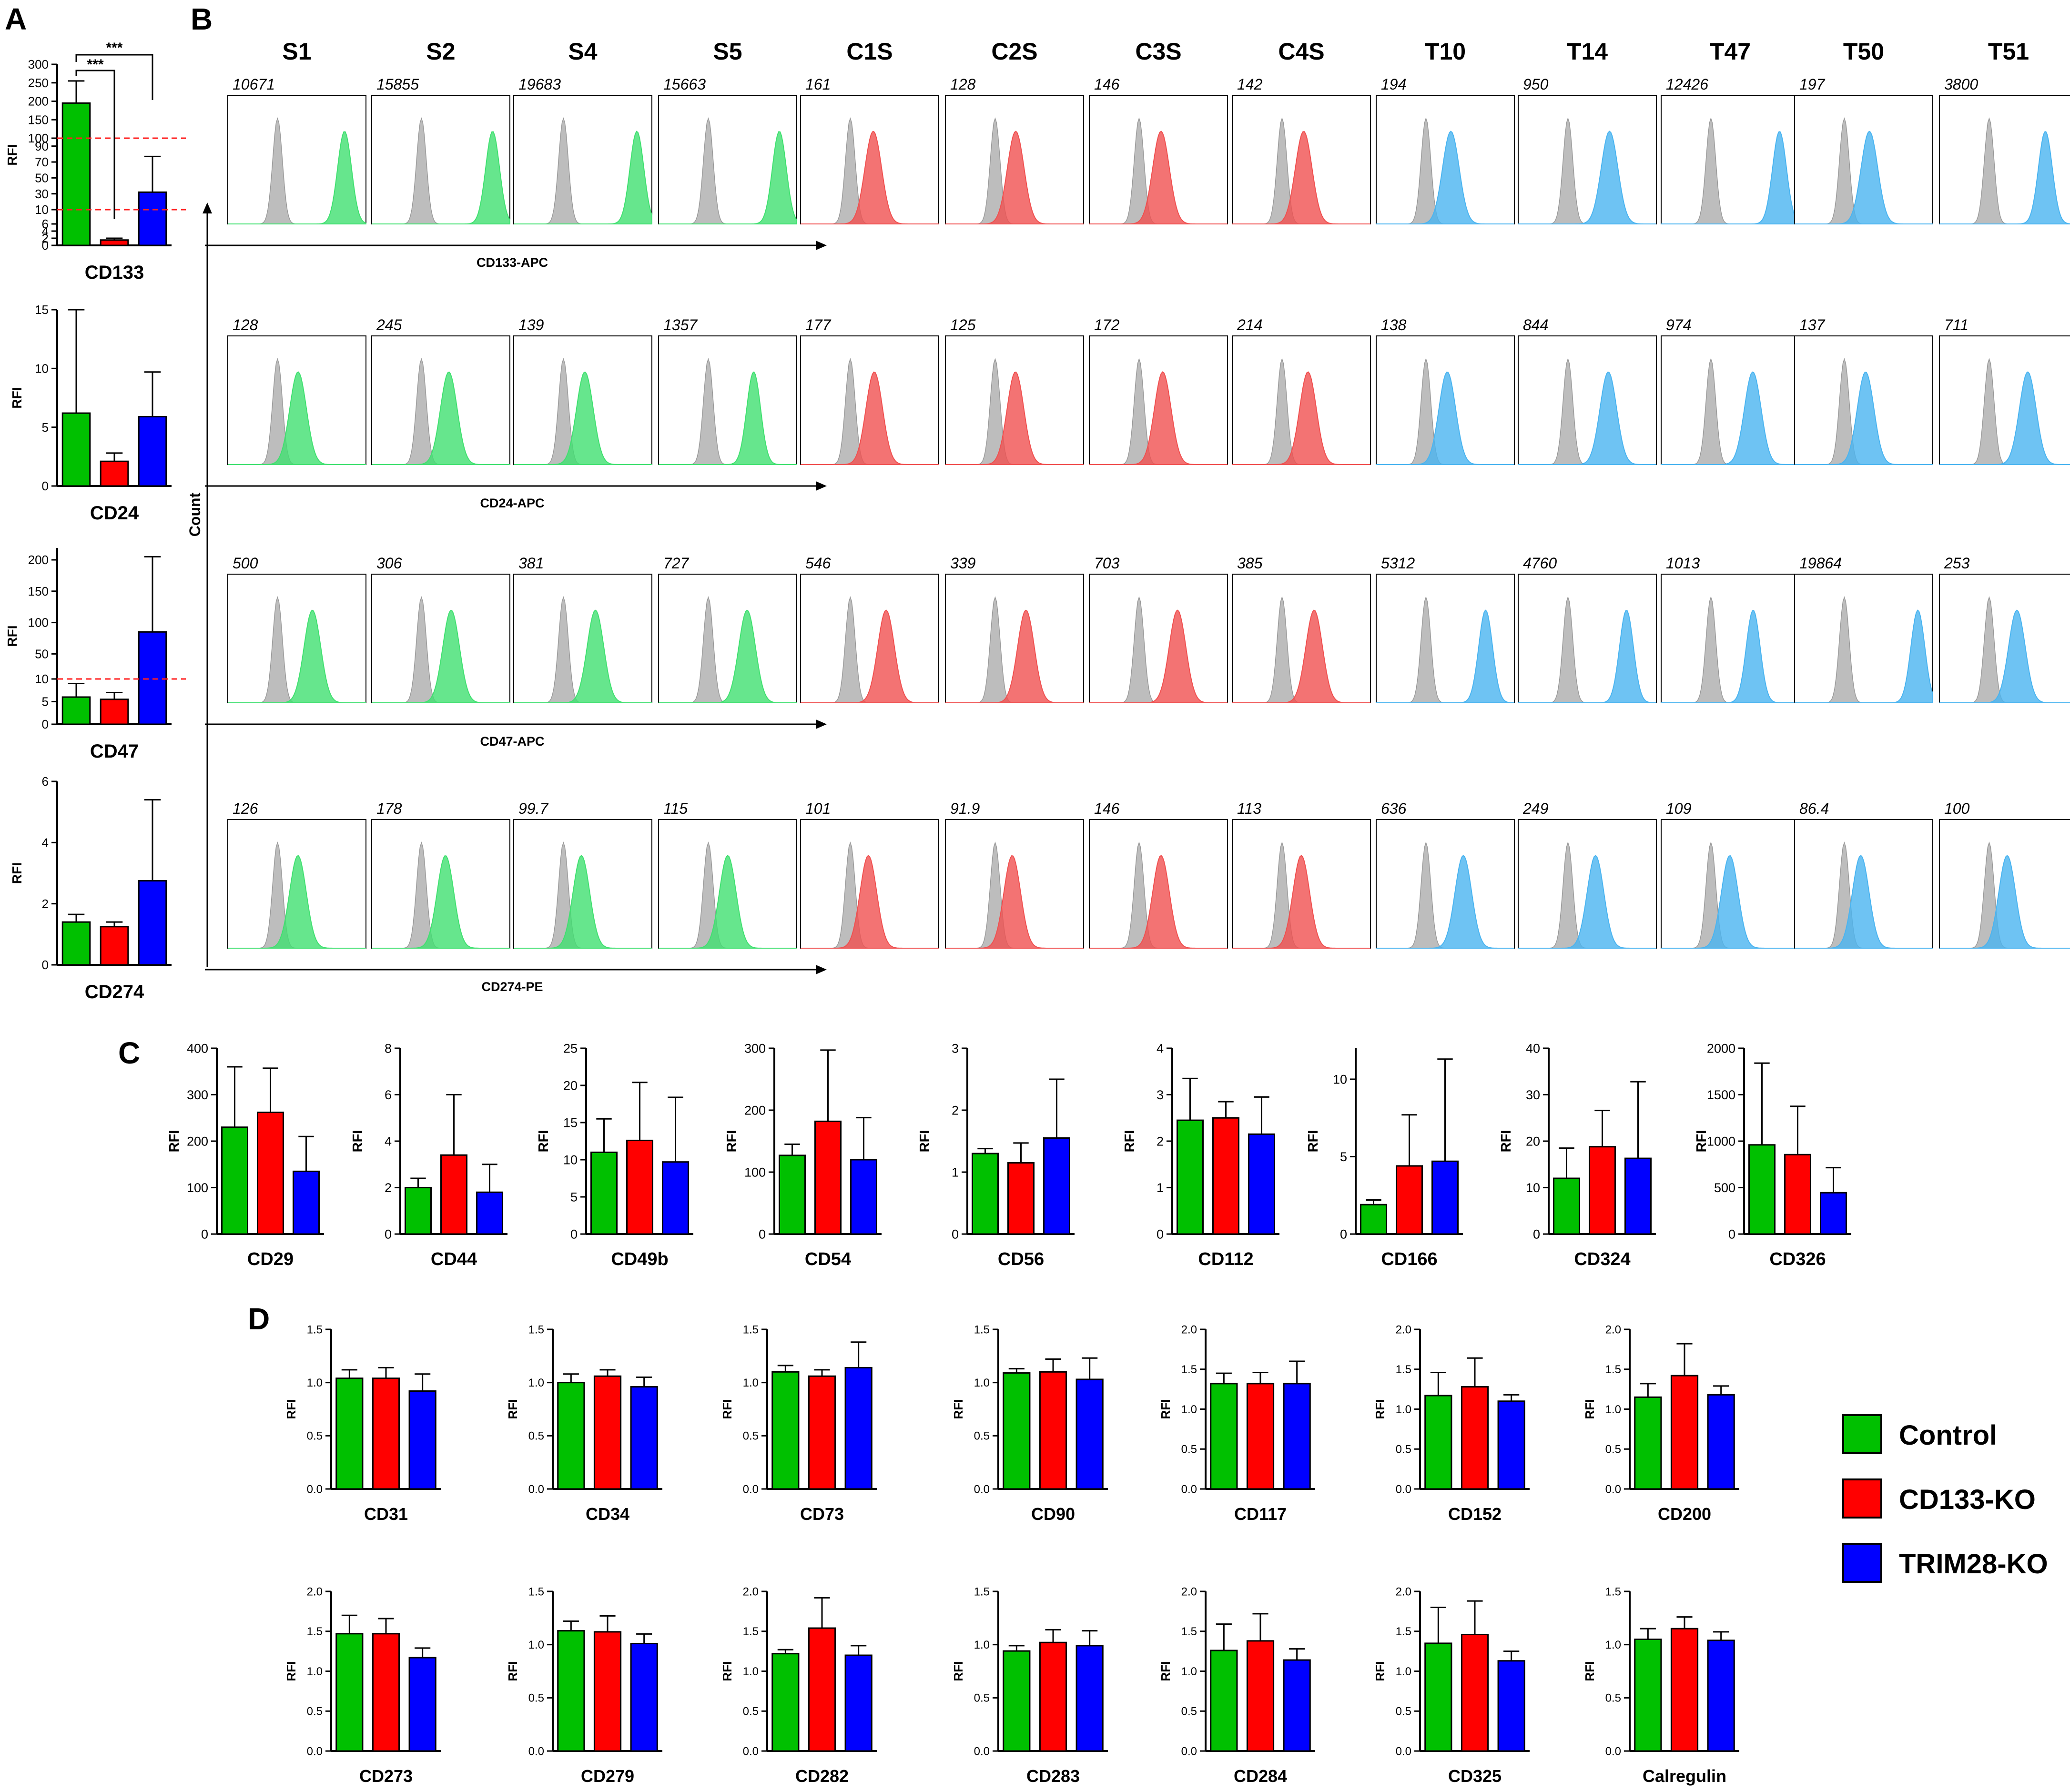  What do you see at coordinates (1224, 1437) in the screenshot?
I see `bar-cd117-control` at bounding box center [1224, 1437].